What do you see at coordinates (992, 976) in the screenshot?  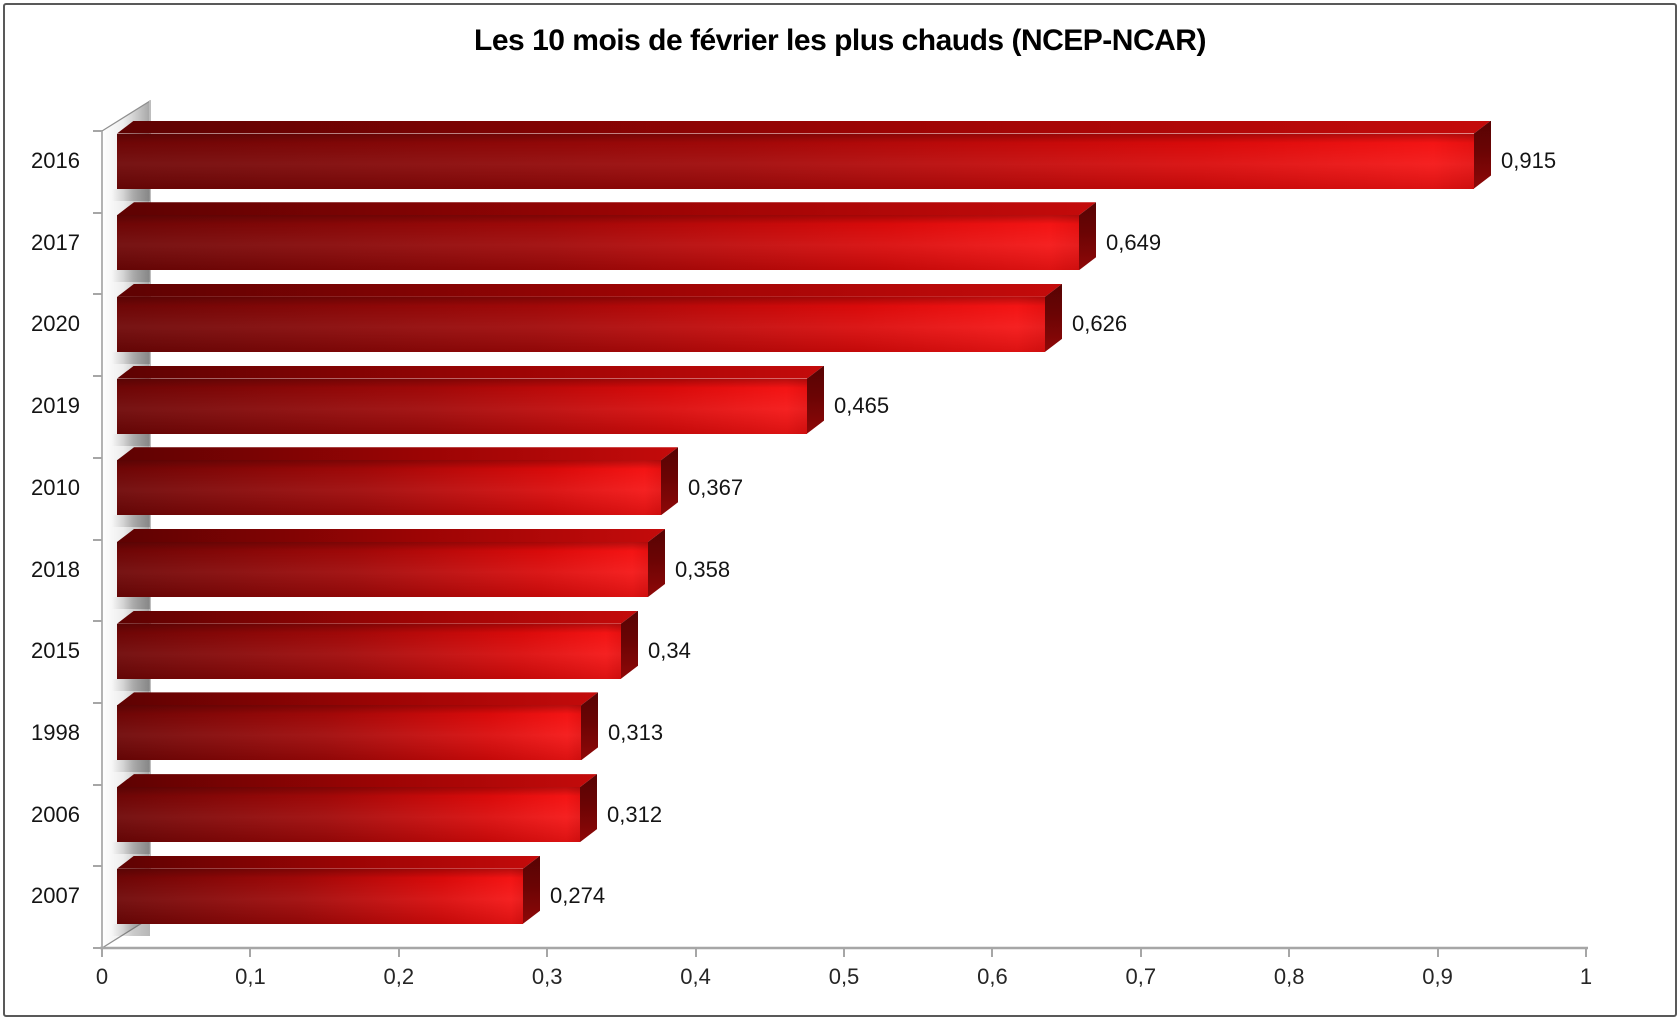 I see `x-axis-tick-label: 0,6` at bounding box center [992, 976].